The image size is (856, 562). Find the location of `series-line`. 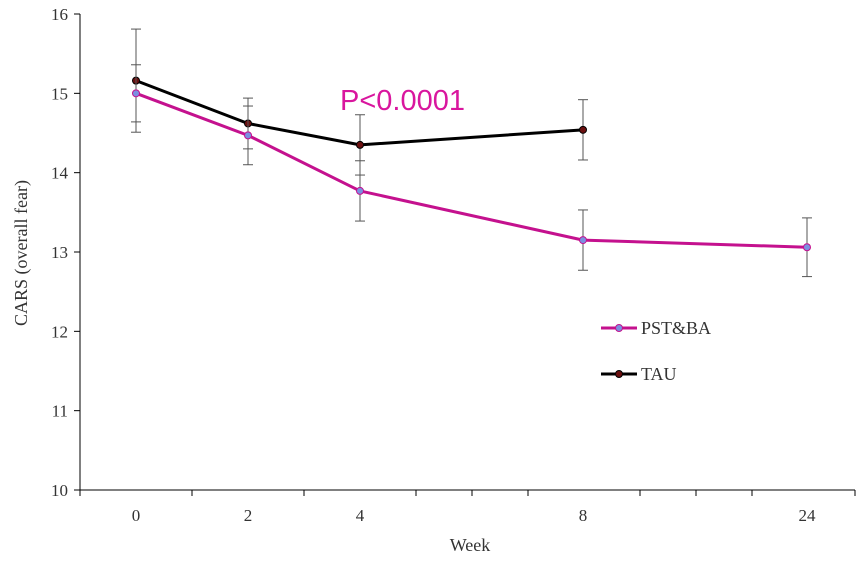

series-line is located at coordinates (359, 113).